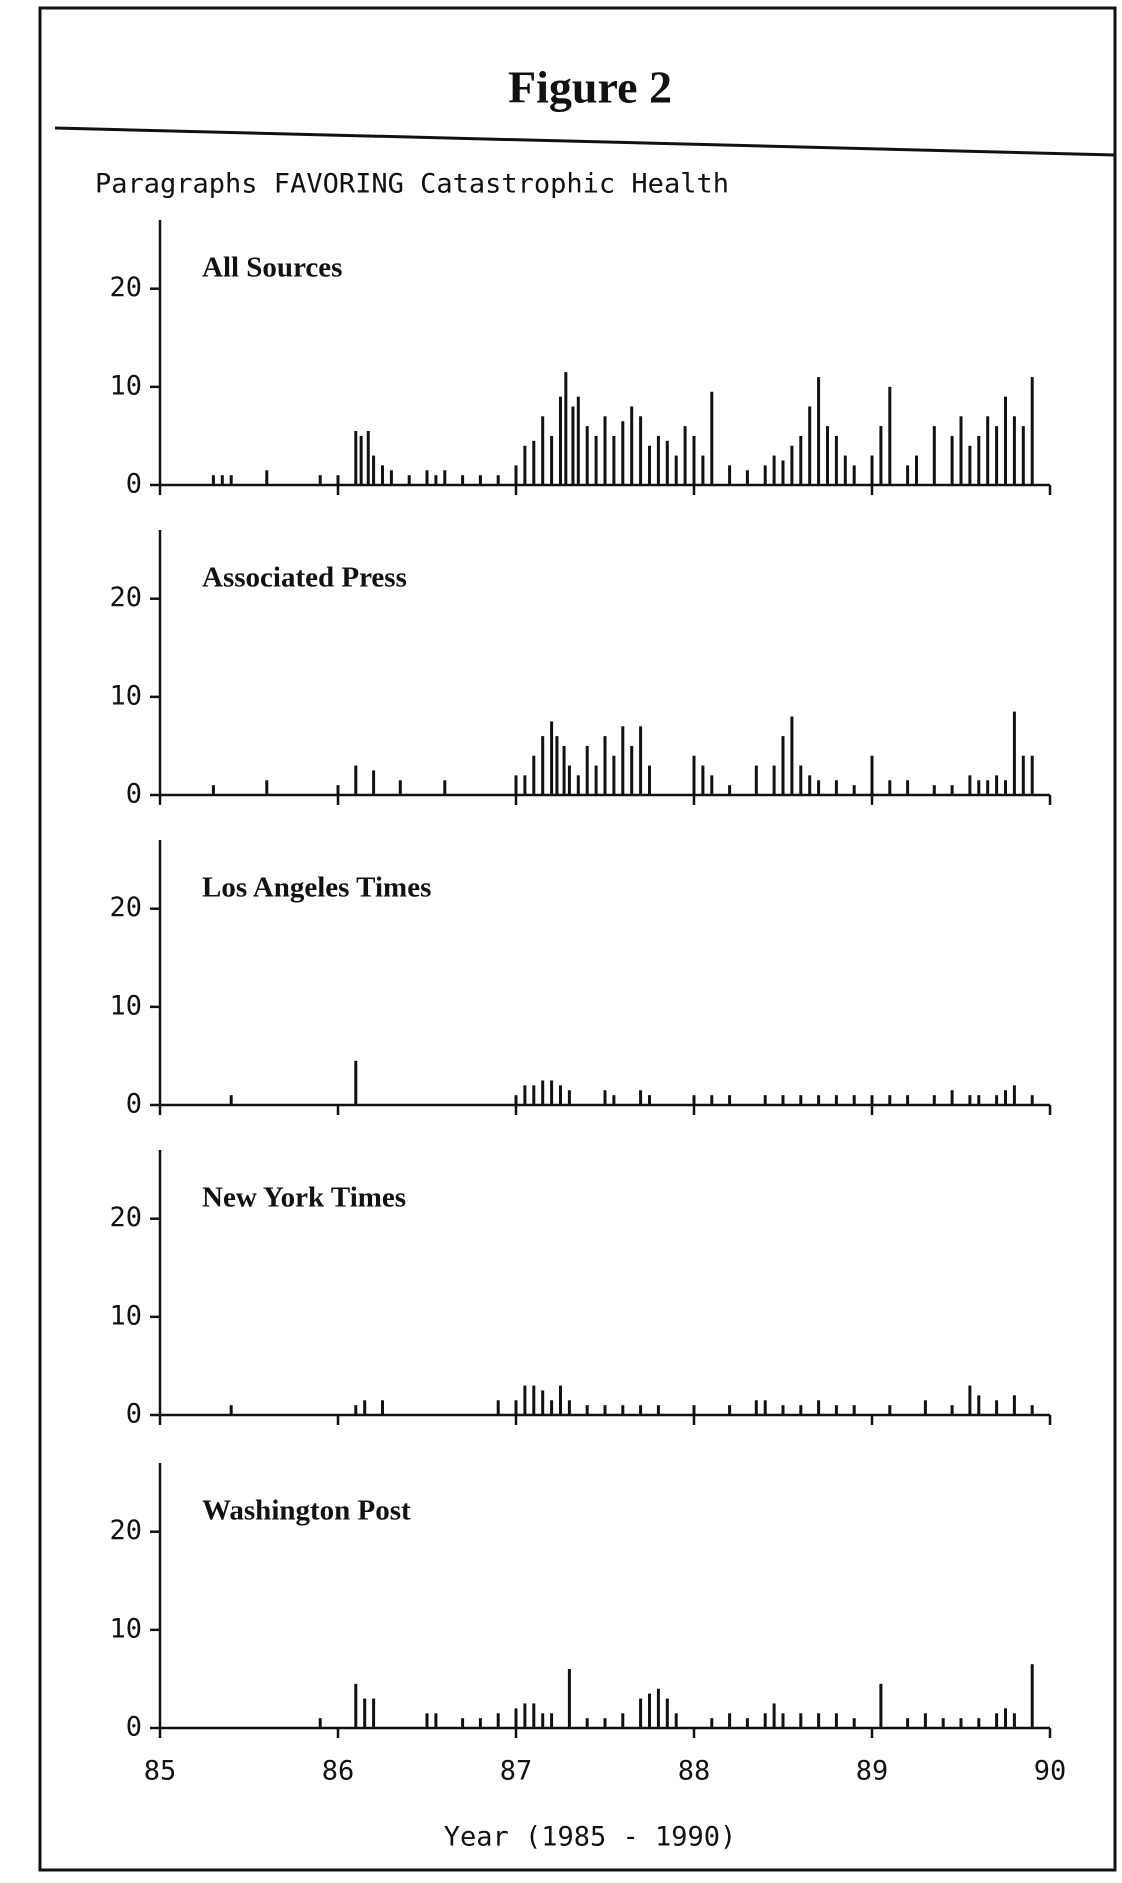 The height and width of the screenshot is (1883, 1122). What do you see at coordinates (306, 1511) in the screenshot?
I see `panel-title: Washington Post` at bounding box center [306, 1511].